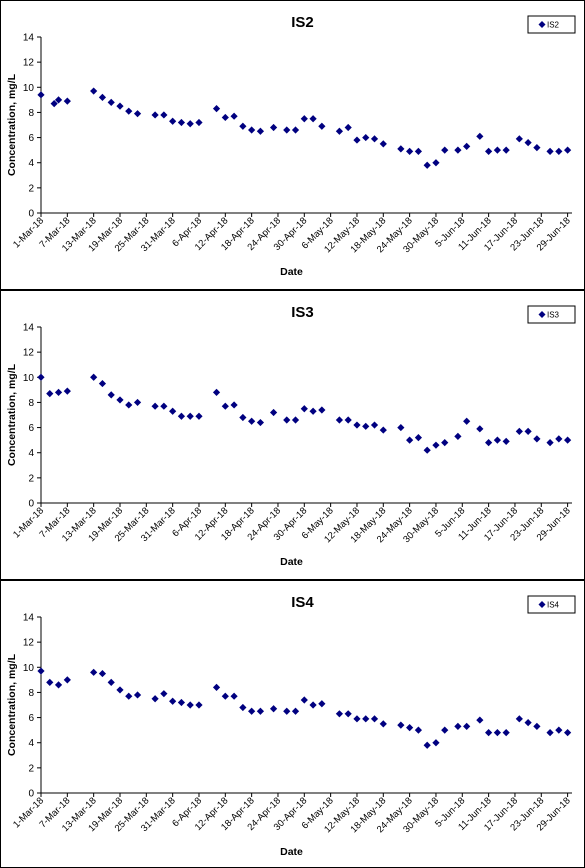  I want to click on legend-marker, so click(542, 24).